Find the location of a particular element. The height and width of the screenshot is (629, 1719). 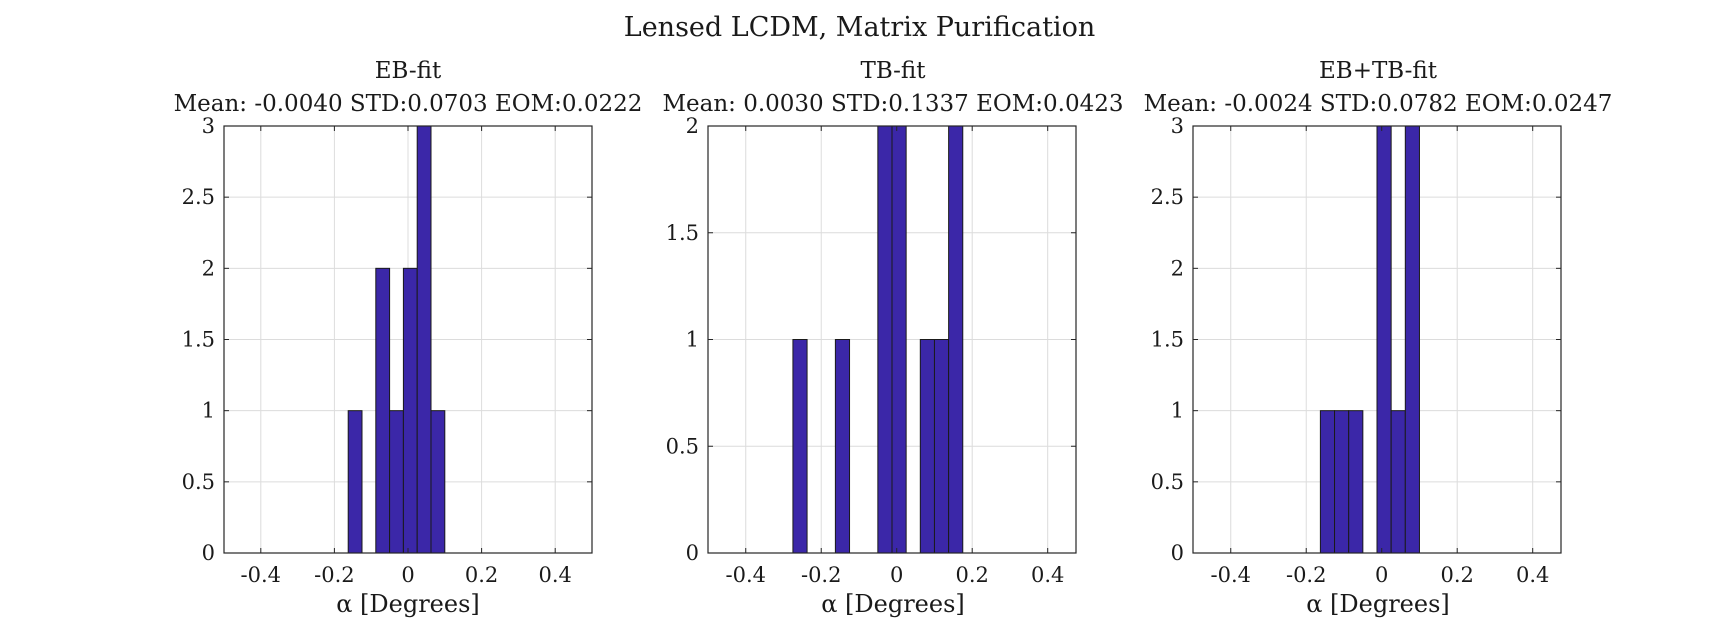

panel-title: EB-fit is located at coordinates (408, 71).